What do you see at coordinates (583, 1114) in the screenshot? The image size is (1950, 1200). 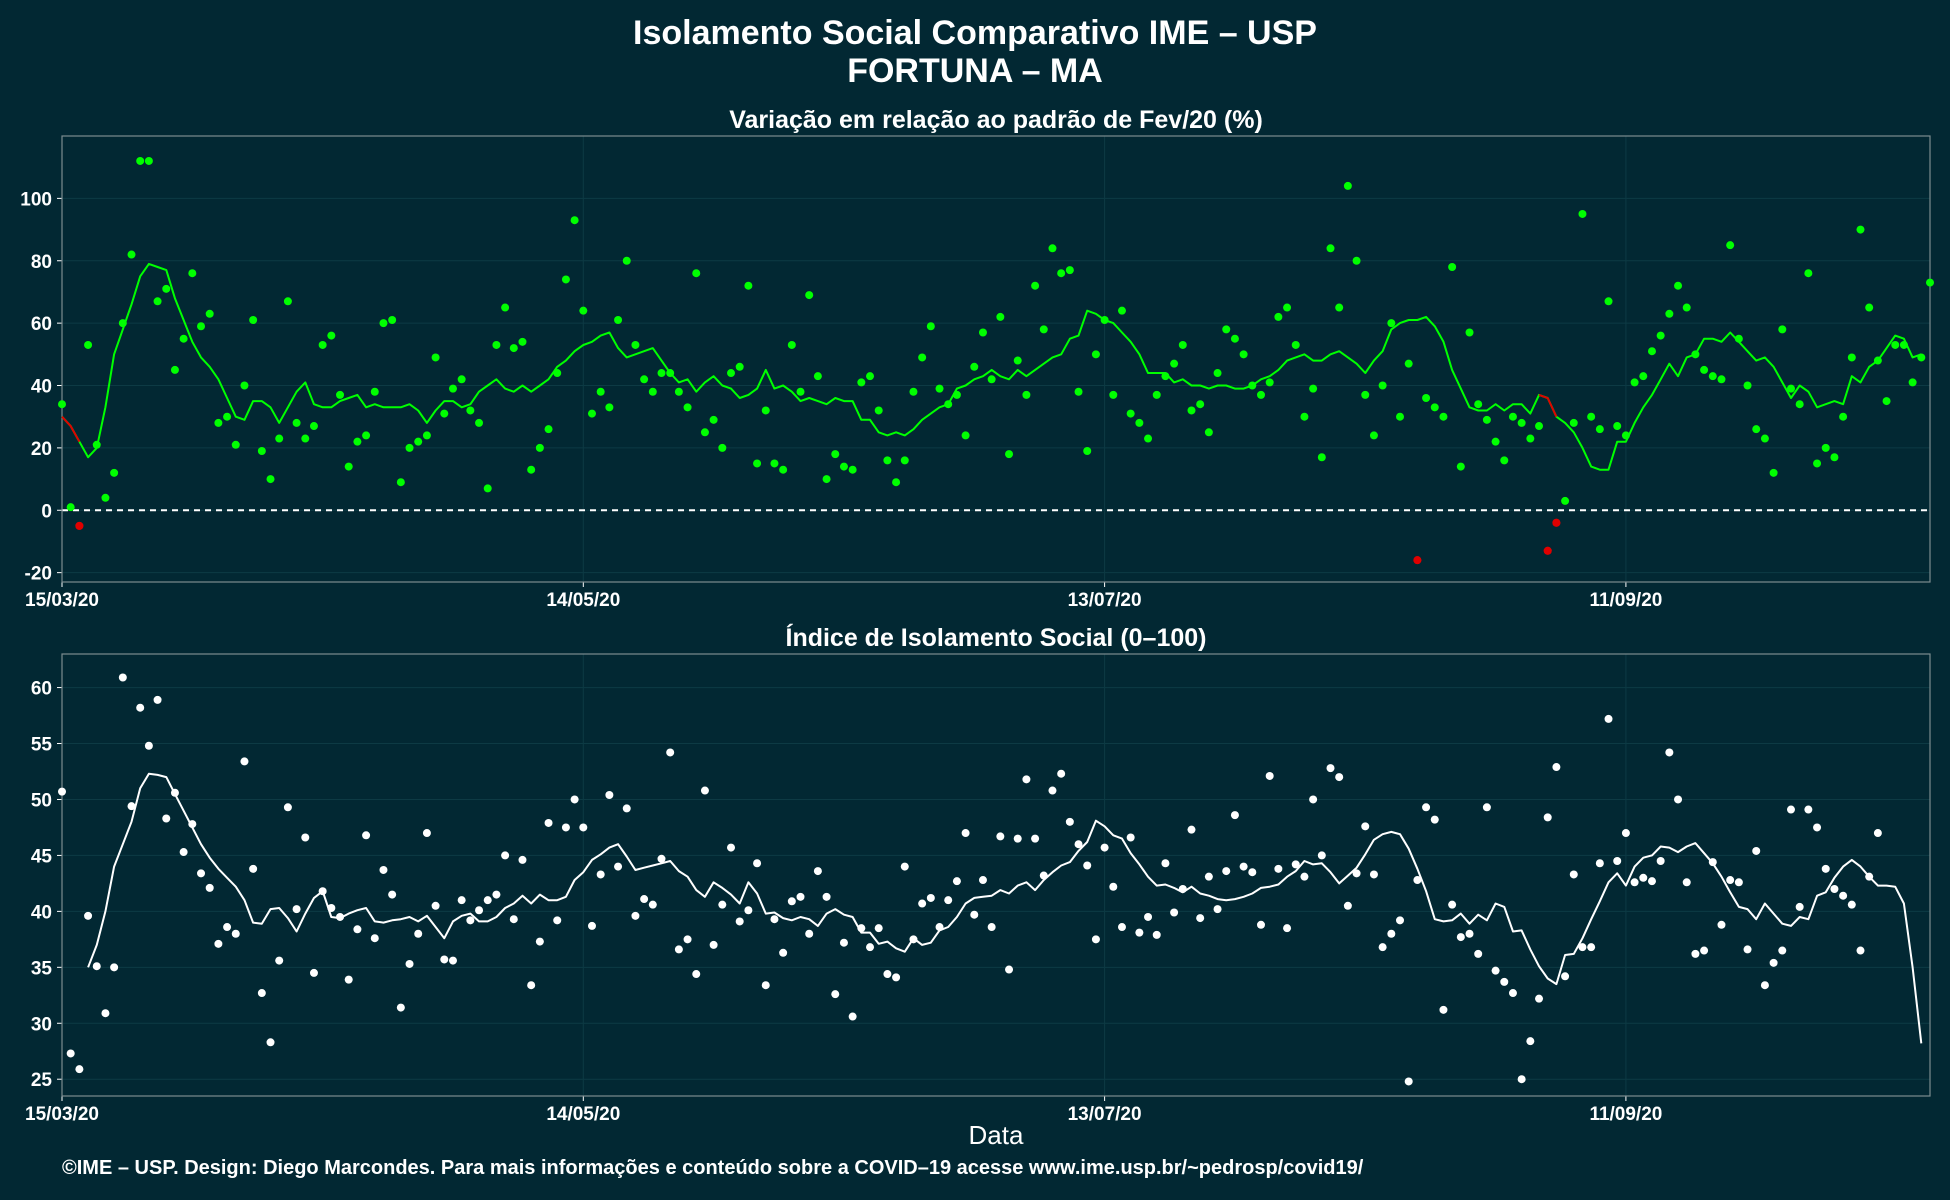 I see `x-tick-label: 14/05/20` at bounding box center [583, 1114].